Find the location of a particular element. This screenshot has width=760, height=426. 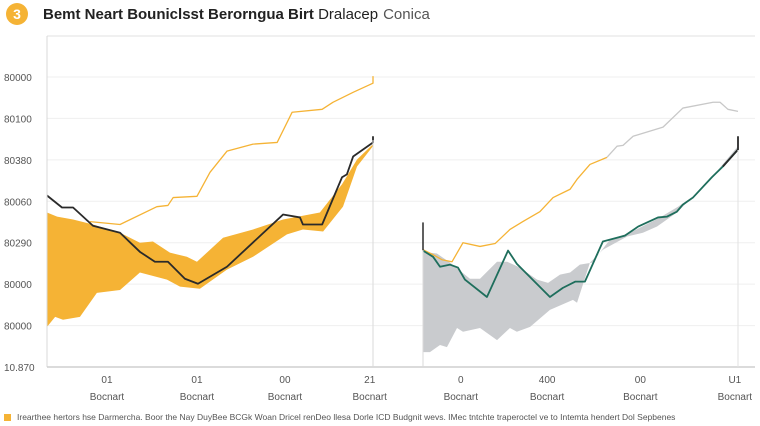

title-bold: Bemt Neart Bouniclsst Berorngua Birt is located at coordinates (178, 14).